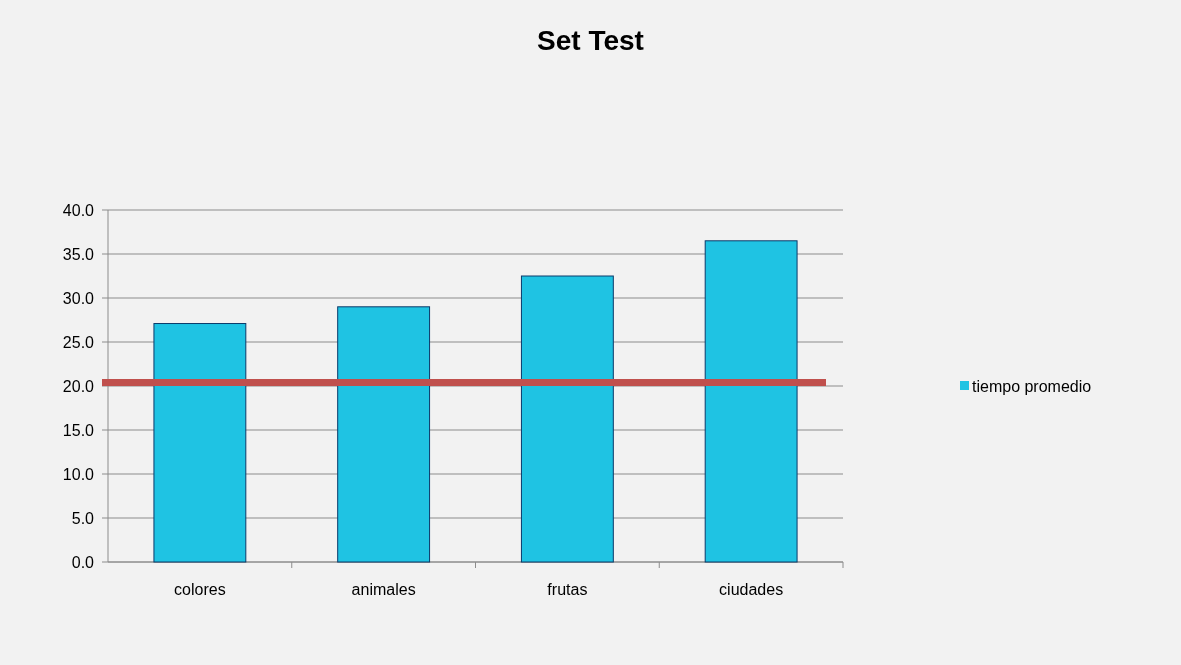 Image resolution: width=1181 pixels, height=665 pixels. Describe the element at coordinates (78, 430) in the screenshot. I see `y-tick-label: 15.0` at that location.